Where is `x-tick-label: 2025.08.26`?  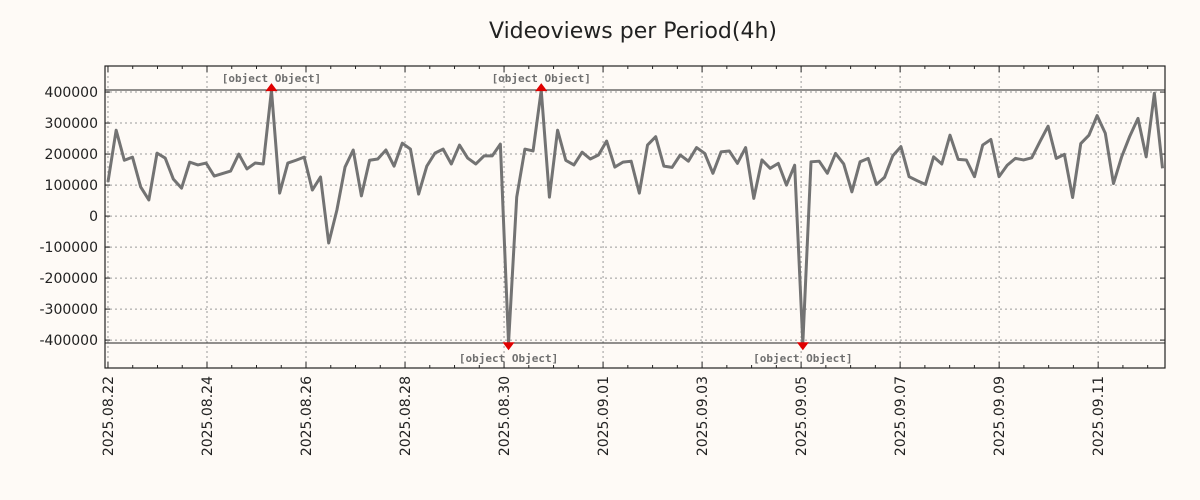
x-tick-label: 2025.08.26 is located at coordinates (307, 416).